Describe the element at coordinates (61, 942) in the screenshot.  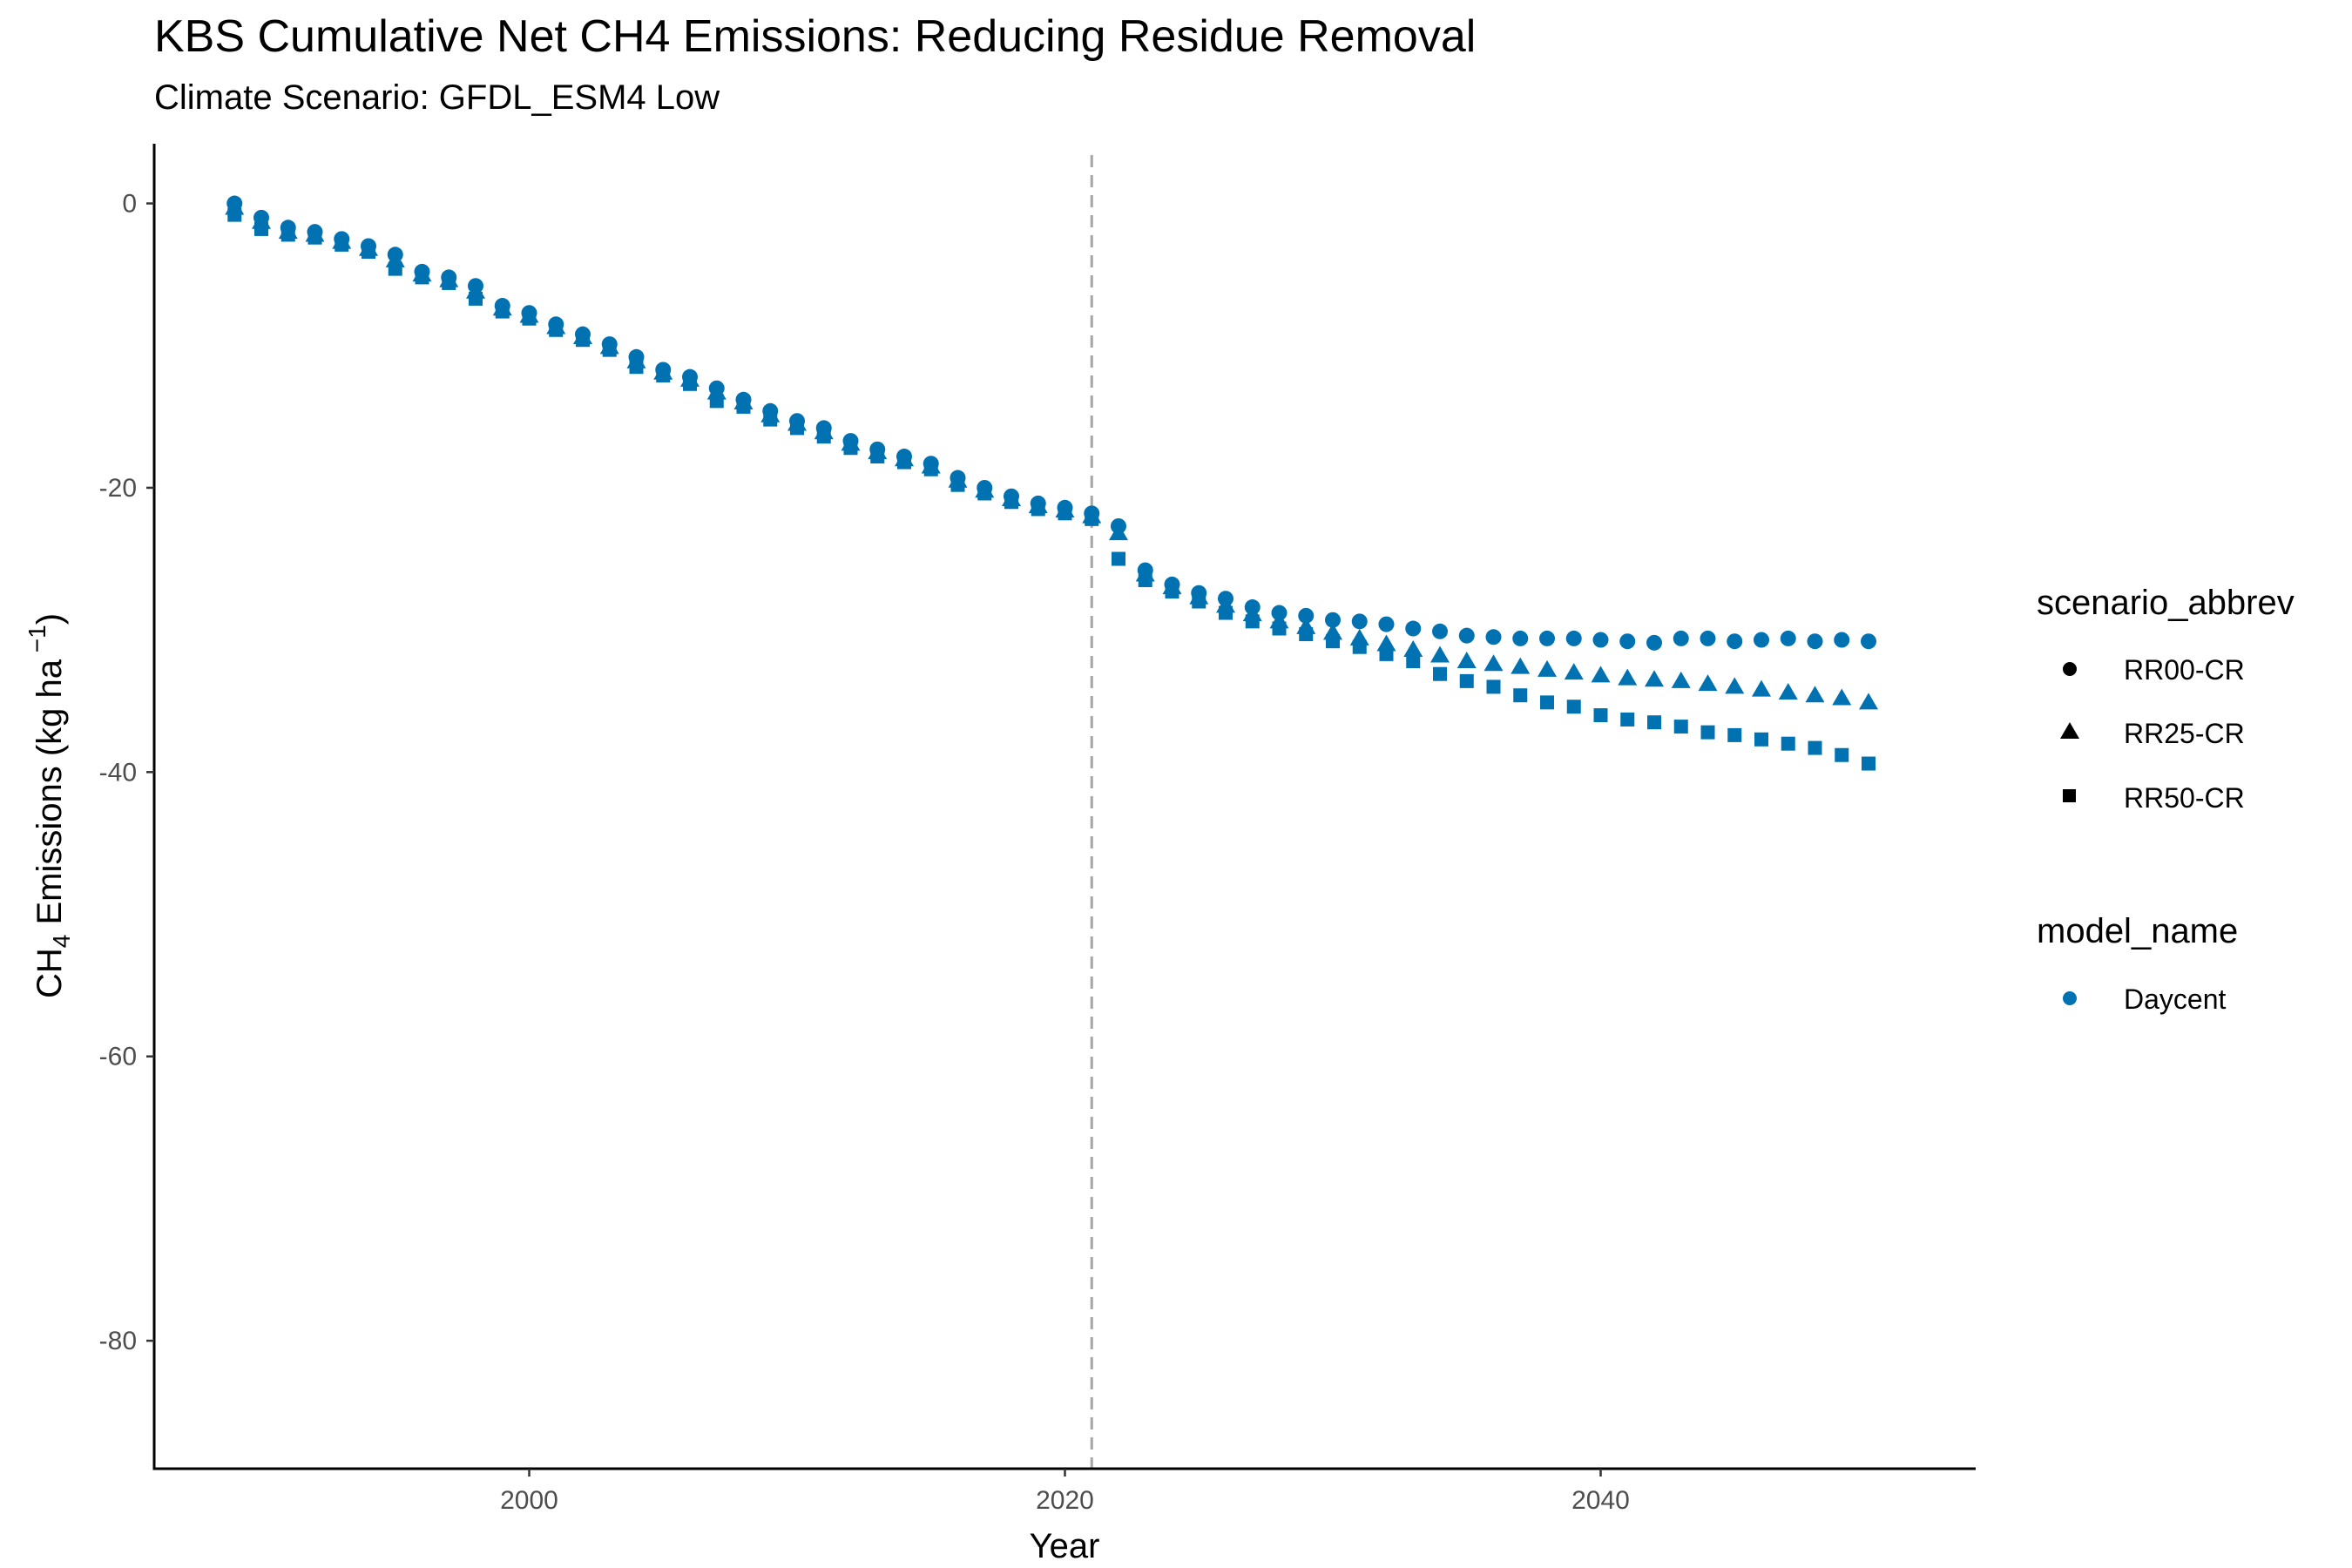
I see `y-axis-title-subscript: 4` at that location.